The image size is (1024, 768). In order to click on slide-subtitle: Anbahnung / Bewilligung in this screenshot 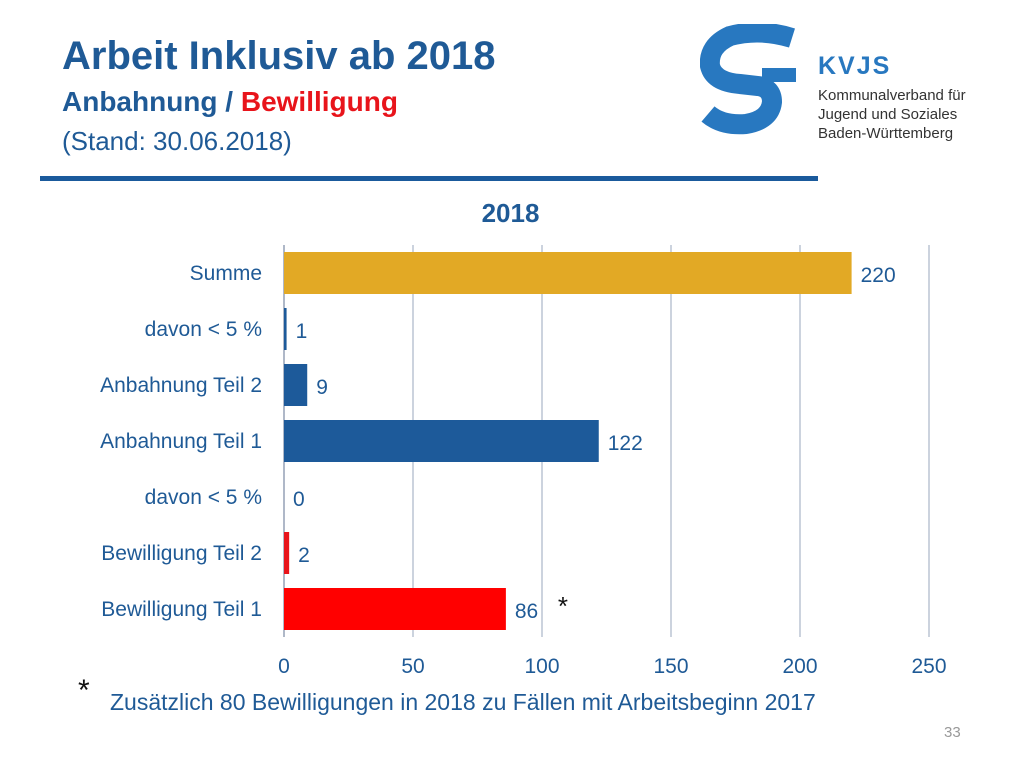, I will do `click(230, 102)`.